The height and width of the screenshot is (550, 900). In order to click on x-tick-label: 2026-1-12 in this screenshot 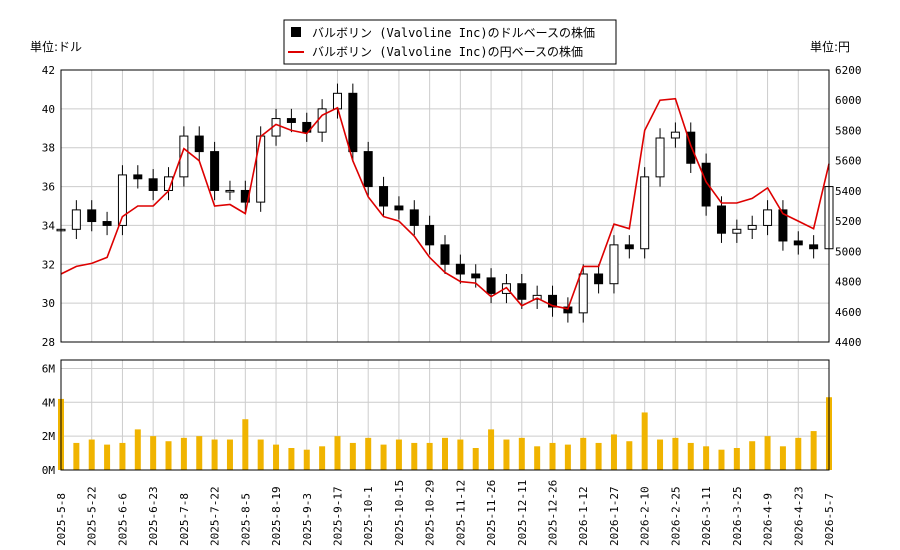, I will do `click(583, 516)`.